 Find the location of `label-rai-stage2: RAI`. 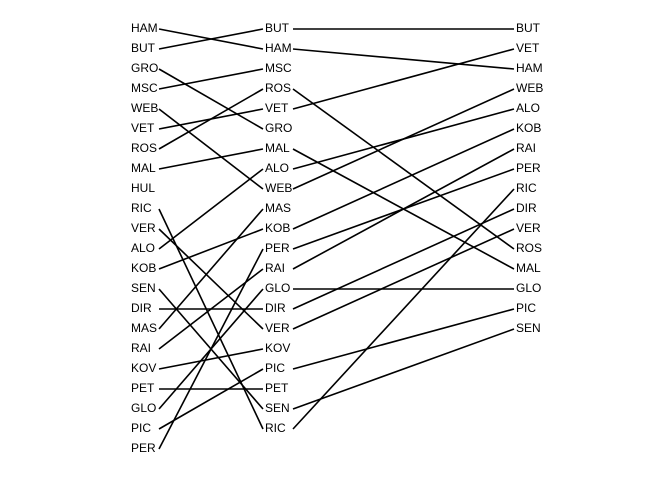

label-rai-stage2: RAI is located at coordinates (275, 268).